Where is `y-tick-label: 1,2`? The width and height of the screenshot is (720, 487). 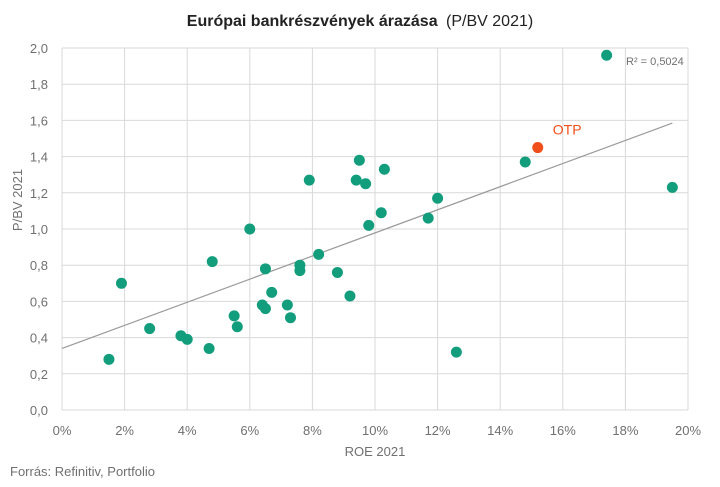 y-tick-label: 1,2 is located at coordinates (39, 193).